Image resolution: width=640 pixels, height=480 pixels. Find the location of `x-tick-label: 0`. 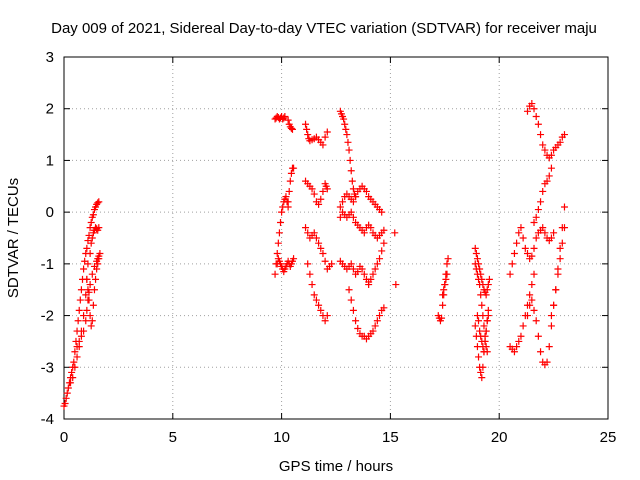

x-tick-label: 0 is located at coordinates (64, 437).